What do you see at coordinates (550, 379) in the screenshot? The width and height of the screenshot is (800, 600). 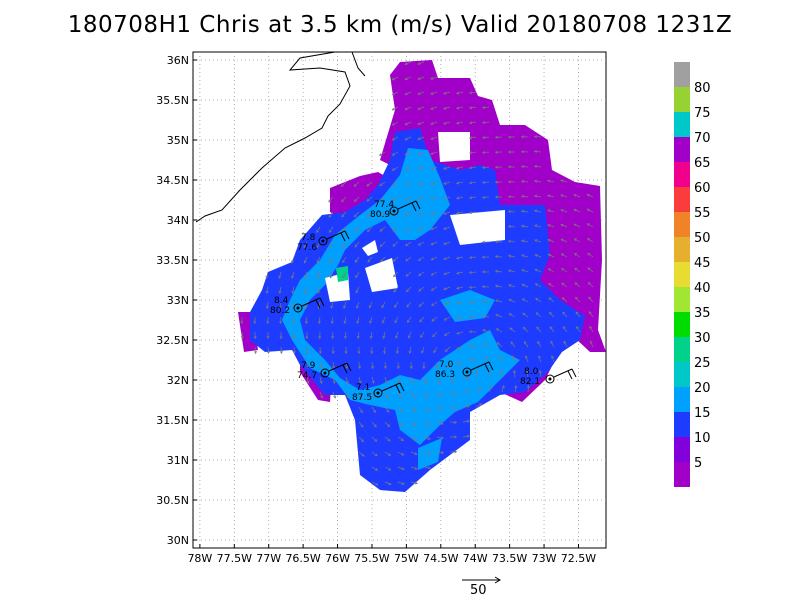 I see `station-marker` at bounding box center [550, 379].